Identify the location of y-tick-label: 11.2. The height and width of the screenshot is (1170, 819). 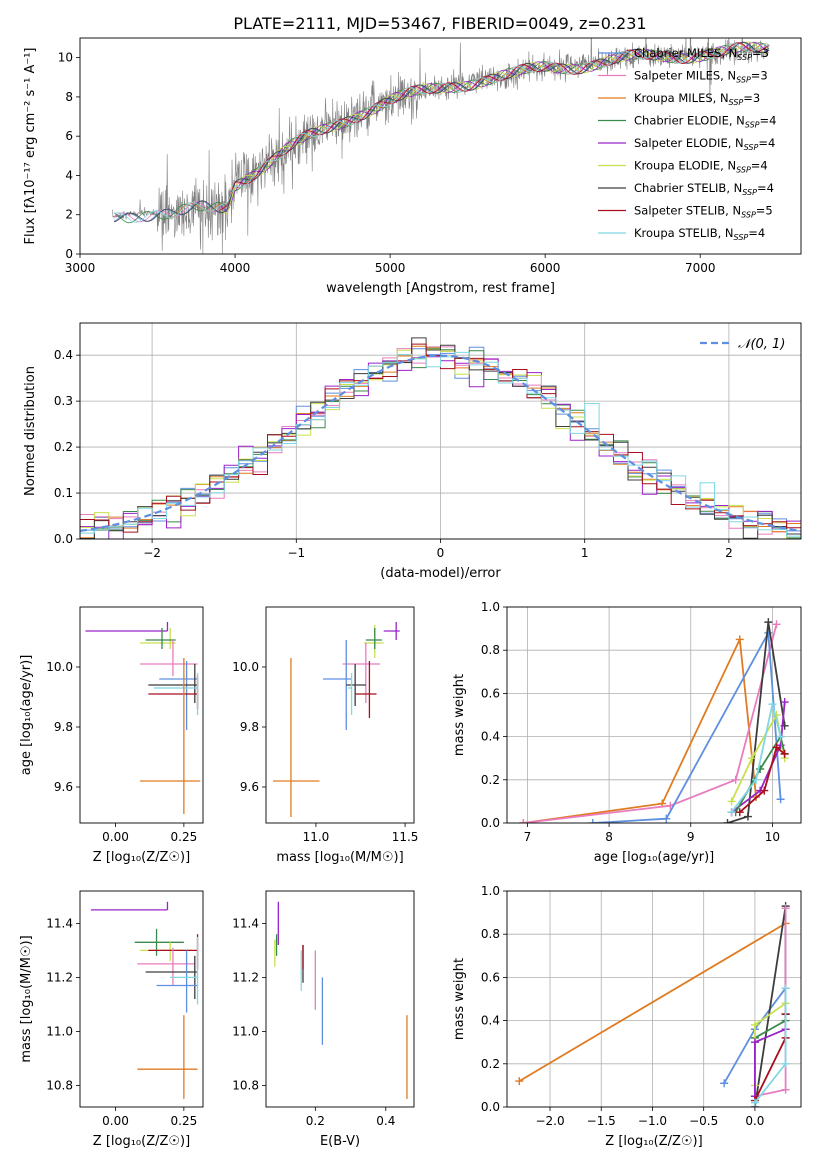
(245, 977).